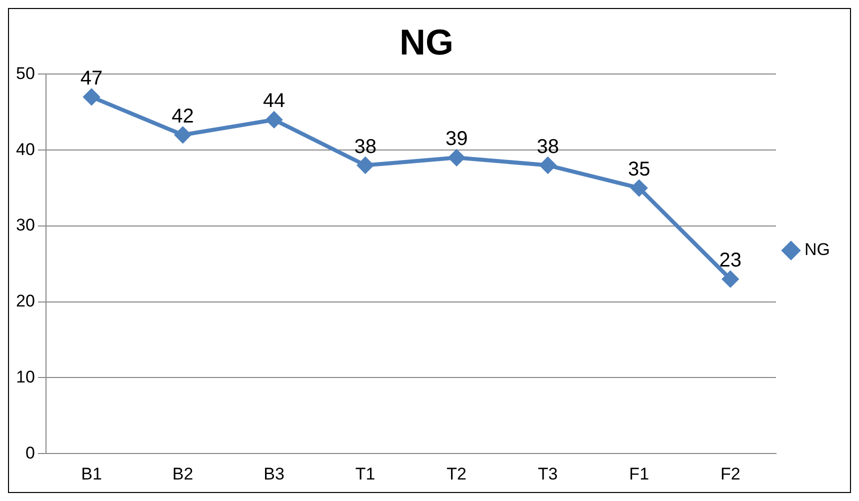 This screenshot has width=859, height=501. What do you see at coordinates (25, 149) in the screenshot?
I see `y-tick-label: 40` at bounding box center [25, 149].